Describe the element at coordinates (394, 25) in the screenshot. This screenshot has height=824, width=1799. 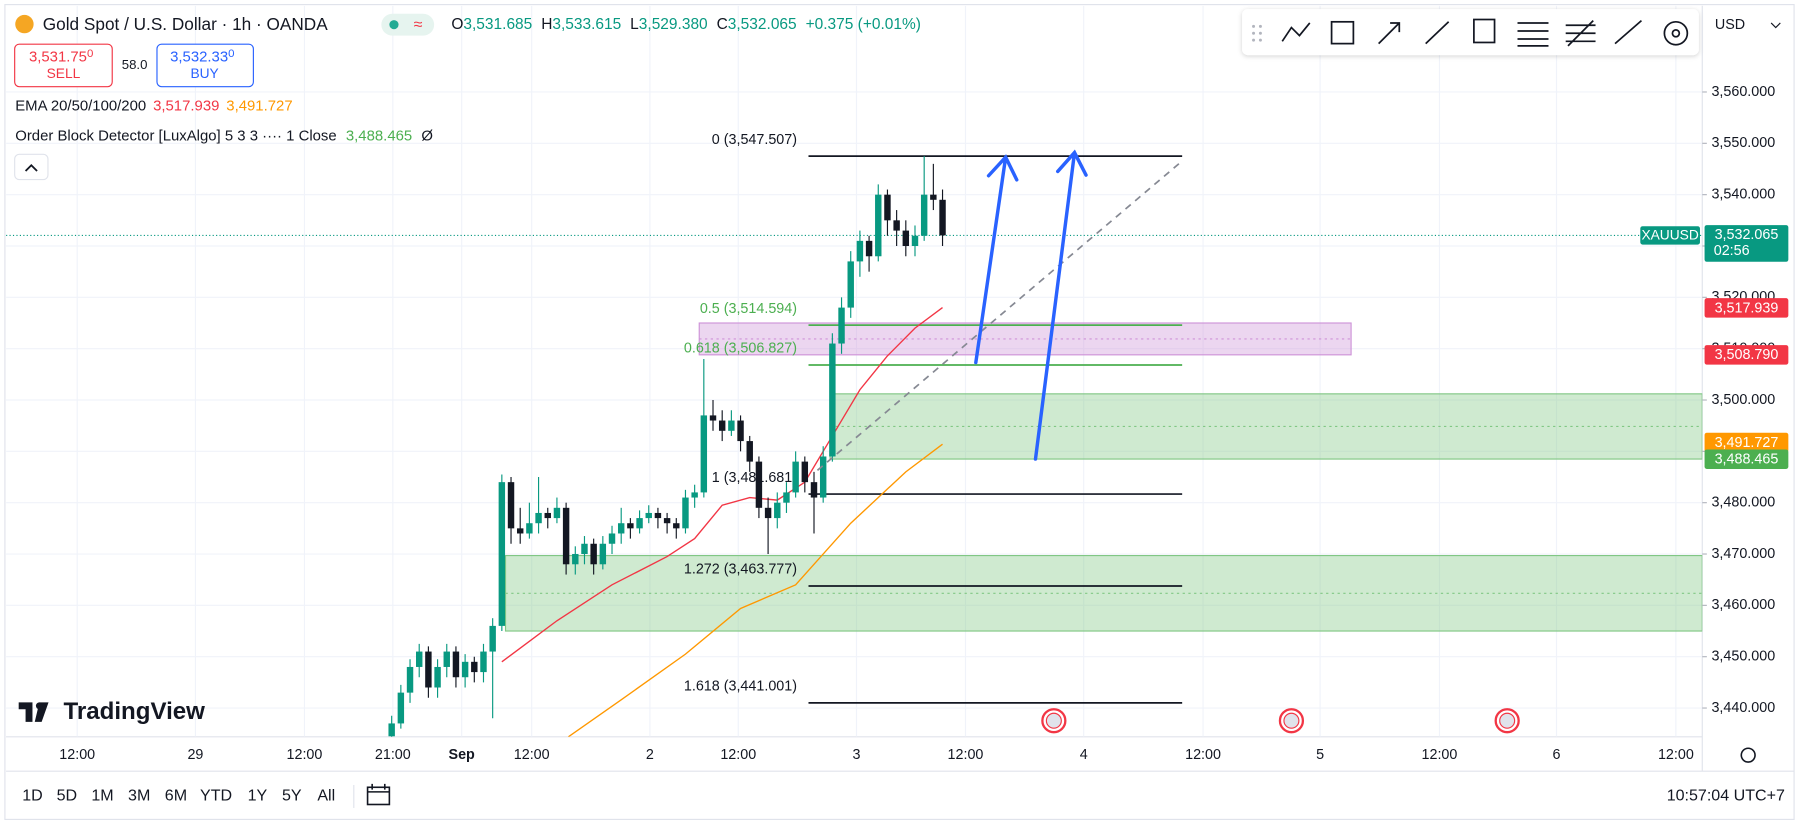
I see `status-dot` at that location.